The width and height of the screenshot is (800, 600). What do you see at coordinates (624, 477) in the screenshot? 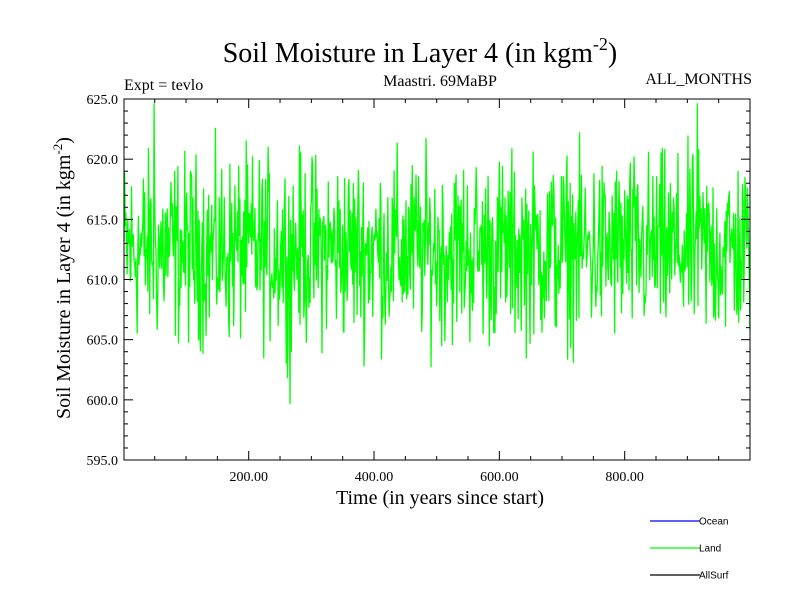
I see `x-tick-label: 800.00` at bounding box center [624, 477].